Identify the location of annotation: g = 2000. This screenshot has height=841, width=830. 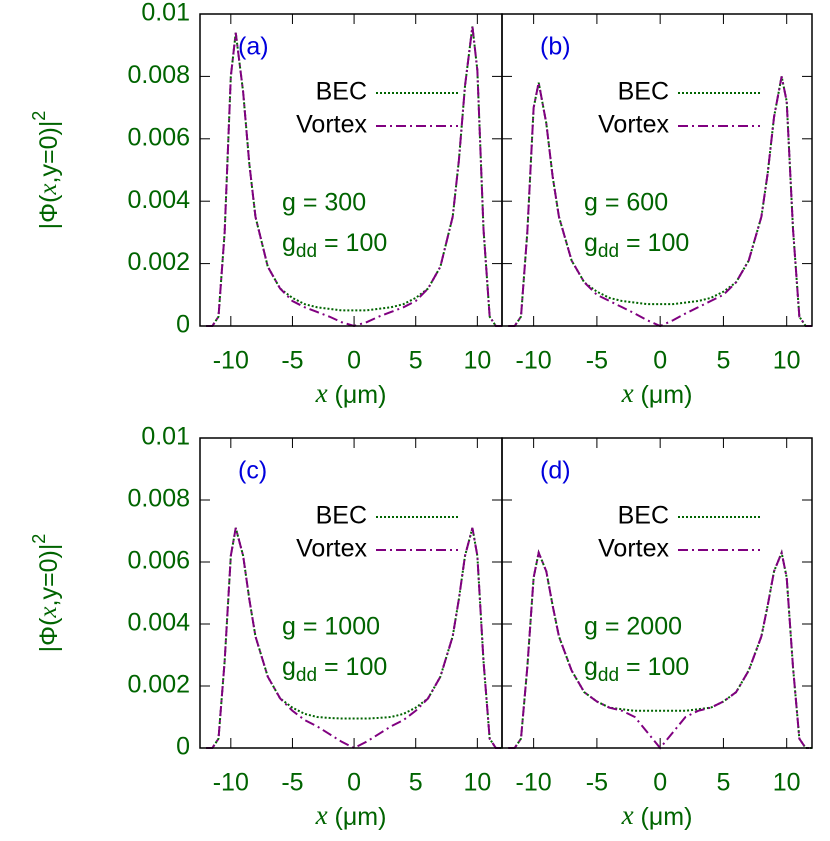
(633, 627).